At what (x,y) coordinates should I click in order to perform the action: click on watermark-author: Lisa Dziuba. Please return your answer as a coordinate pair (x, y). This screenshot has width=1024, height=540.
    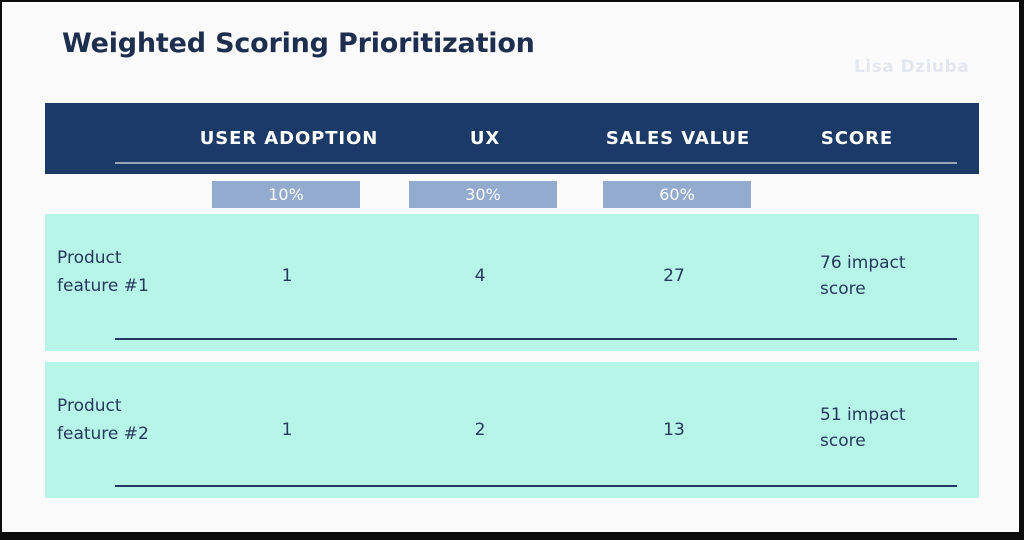
    Looking at the image, I should click on (912, 67).